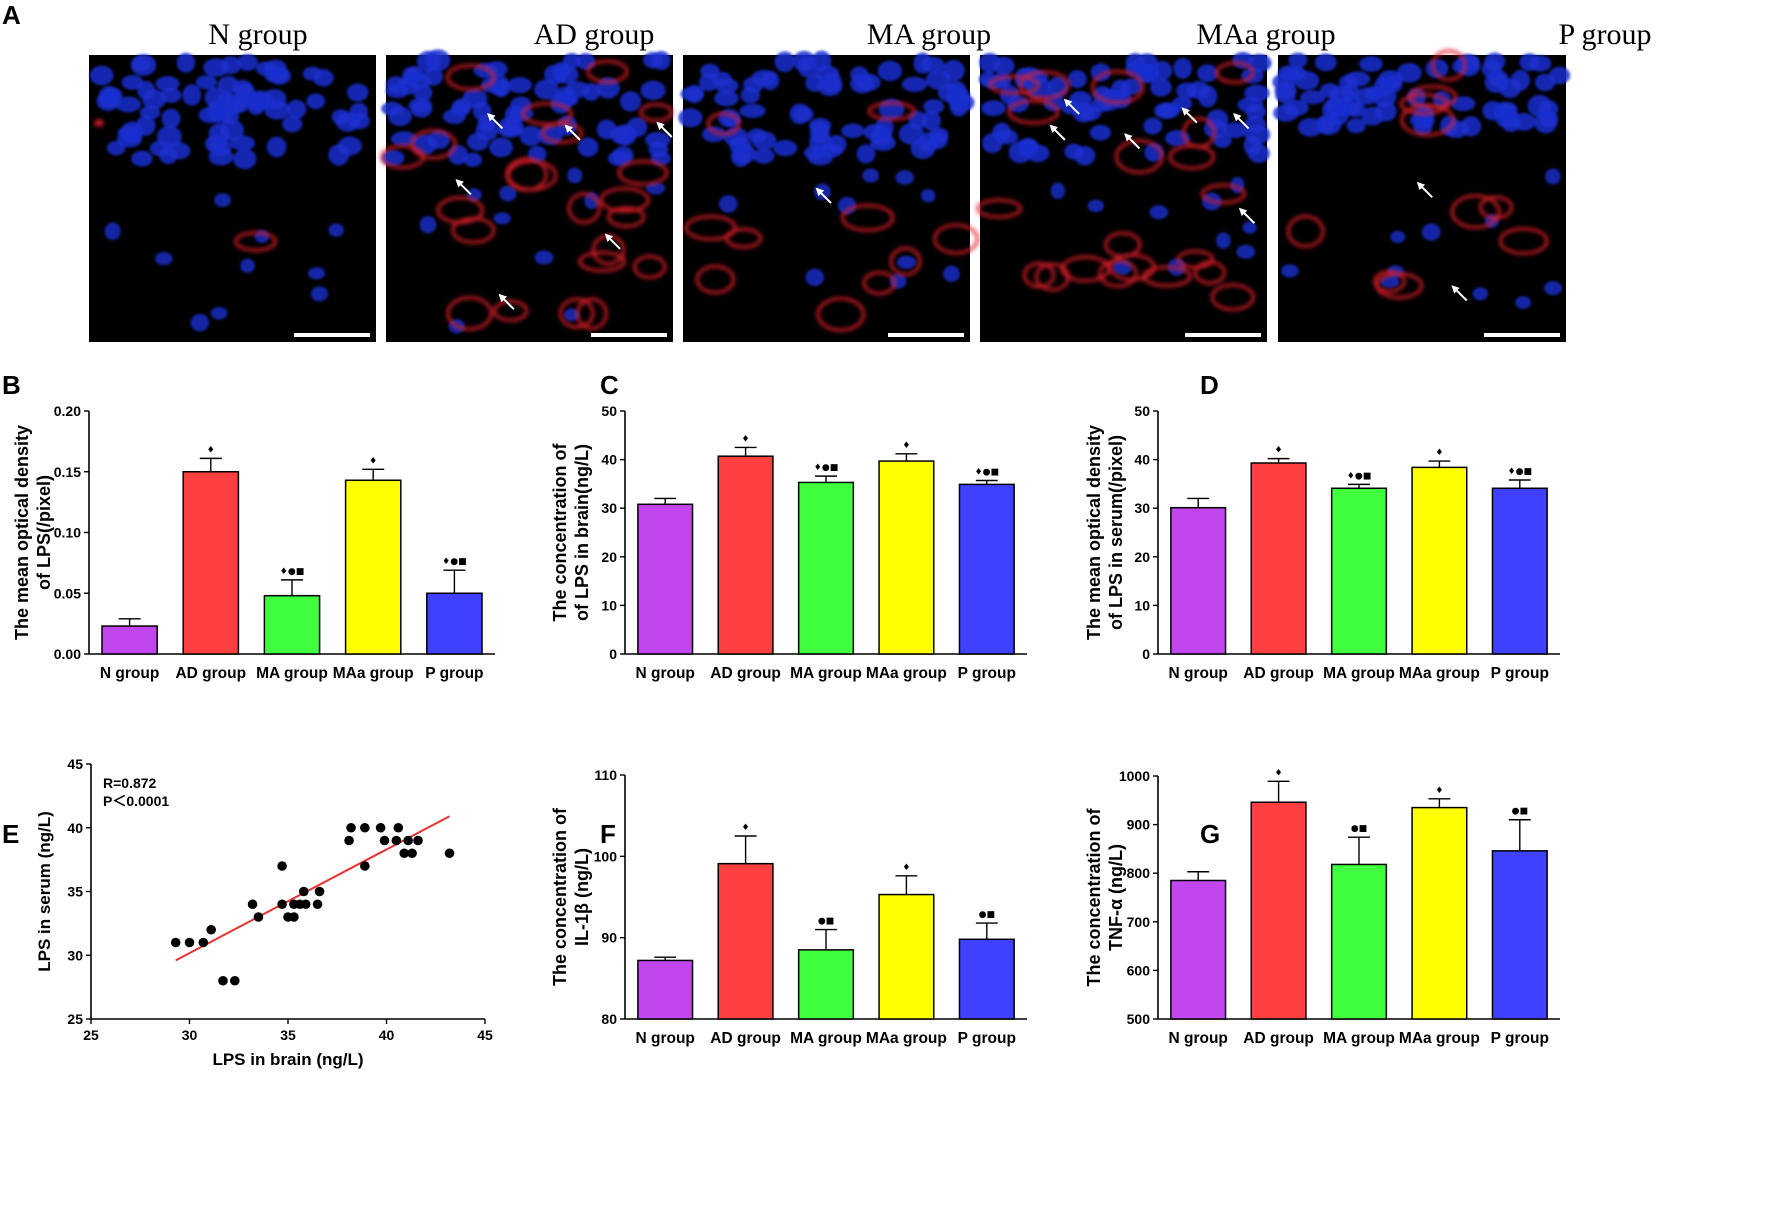 The image size is (1772, 1216). Describe the element at coordinates (1210, 834) in the screenshot. I see `panel-letter-g: G` at that location.